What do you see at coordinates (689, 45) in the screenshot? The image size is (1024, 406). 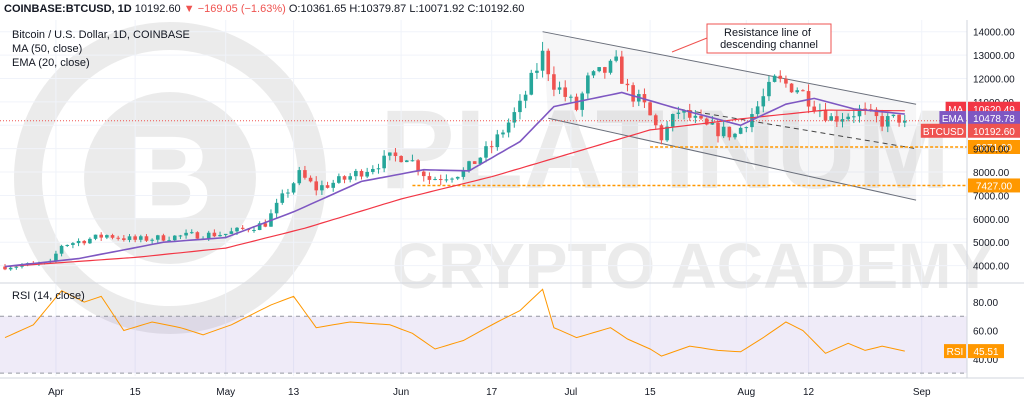 I see `annotation-pointer` at bounding box center [689, 45].